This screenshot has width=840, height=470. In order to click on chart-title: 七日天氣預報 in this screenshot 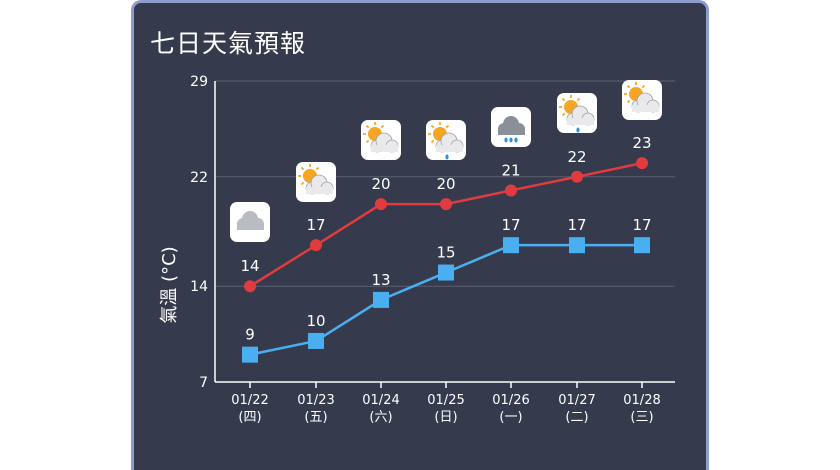, I will do `click(228, 43)`.